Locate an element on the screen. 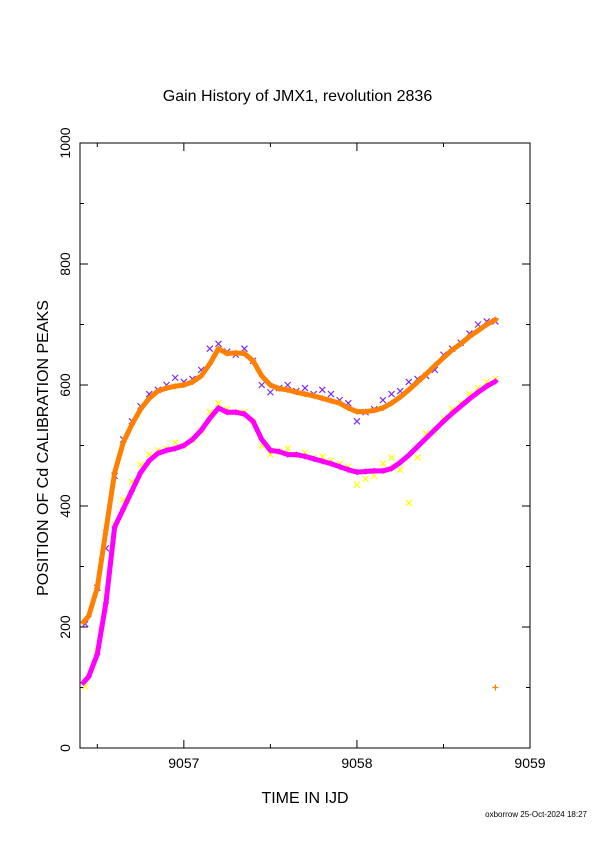 The image size is (595, 842). y-tick-label: 200 is located at coordinates (65, 627).